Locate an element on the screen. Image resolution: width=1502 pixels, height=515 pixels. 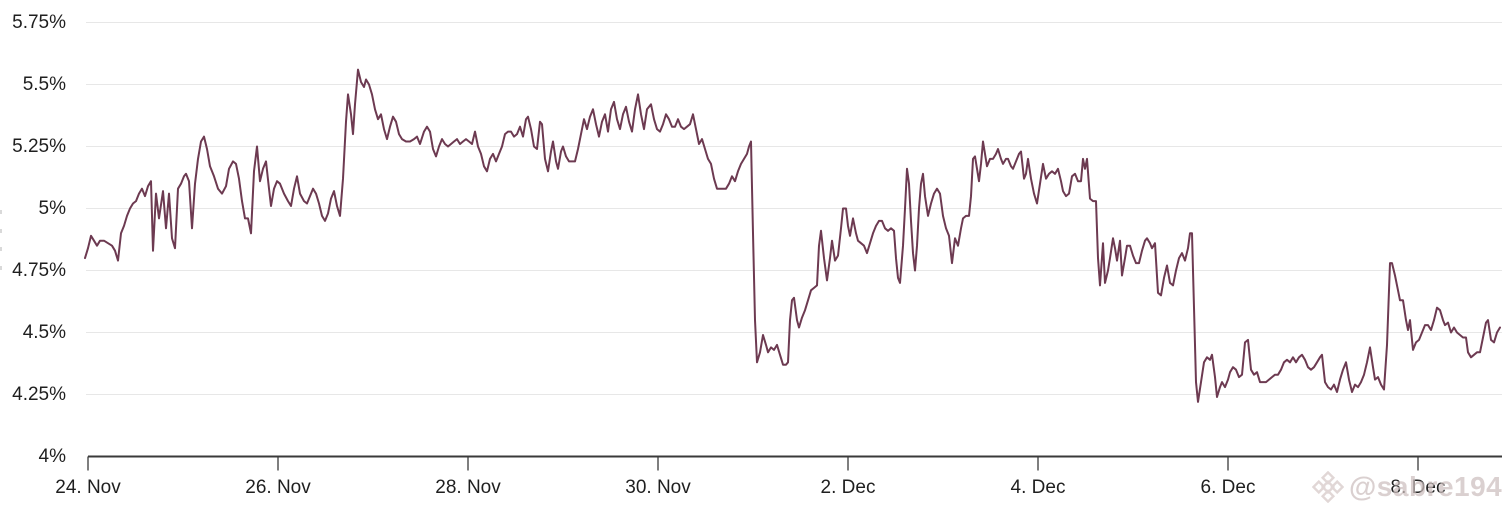
y-axis-label: 5.75% is located at coordinates (39, 22).